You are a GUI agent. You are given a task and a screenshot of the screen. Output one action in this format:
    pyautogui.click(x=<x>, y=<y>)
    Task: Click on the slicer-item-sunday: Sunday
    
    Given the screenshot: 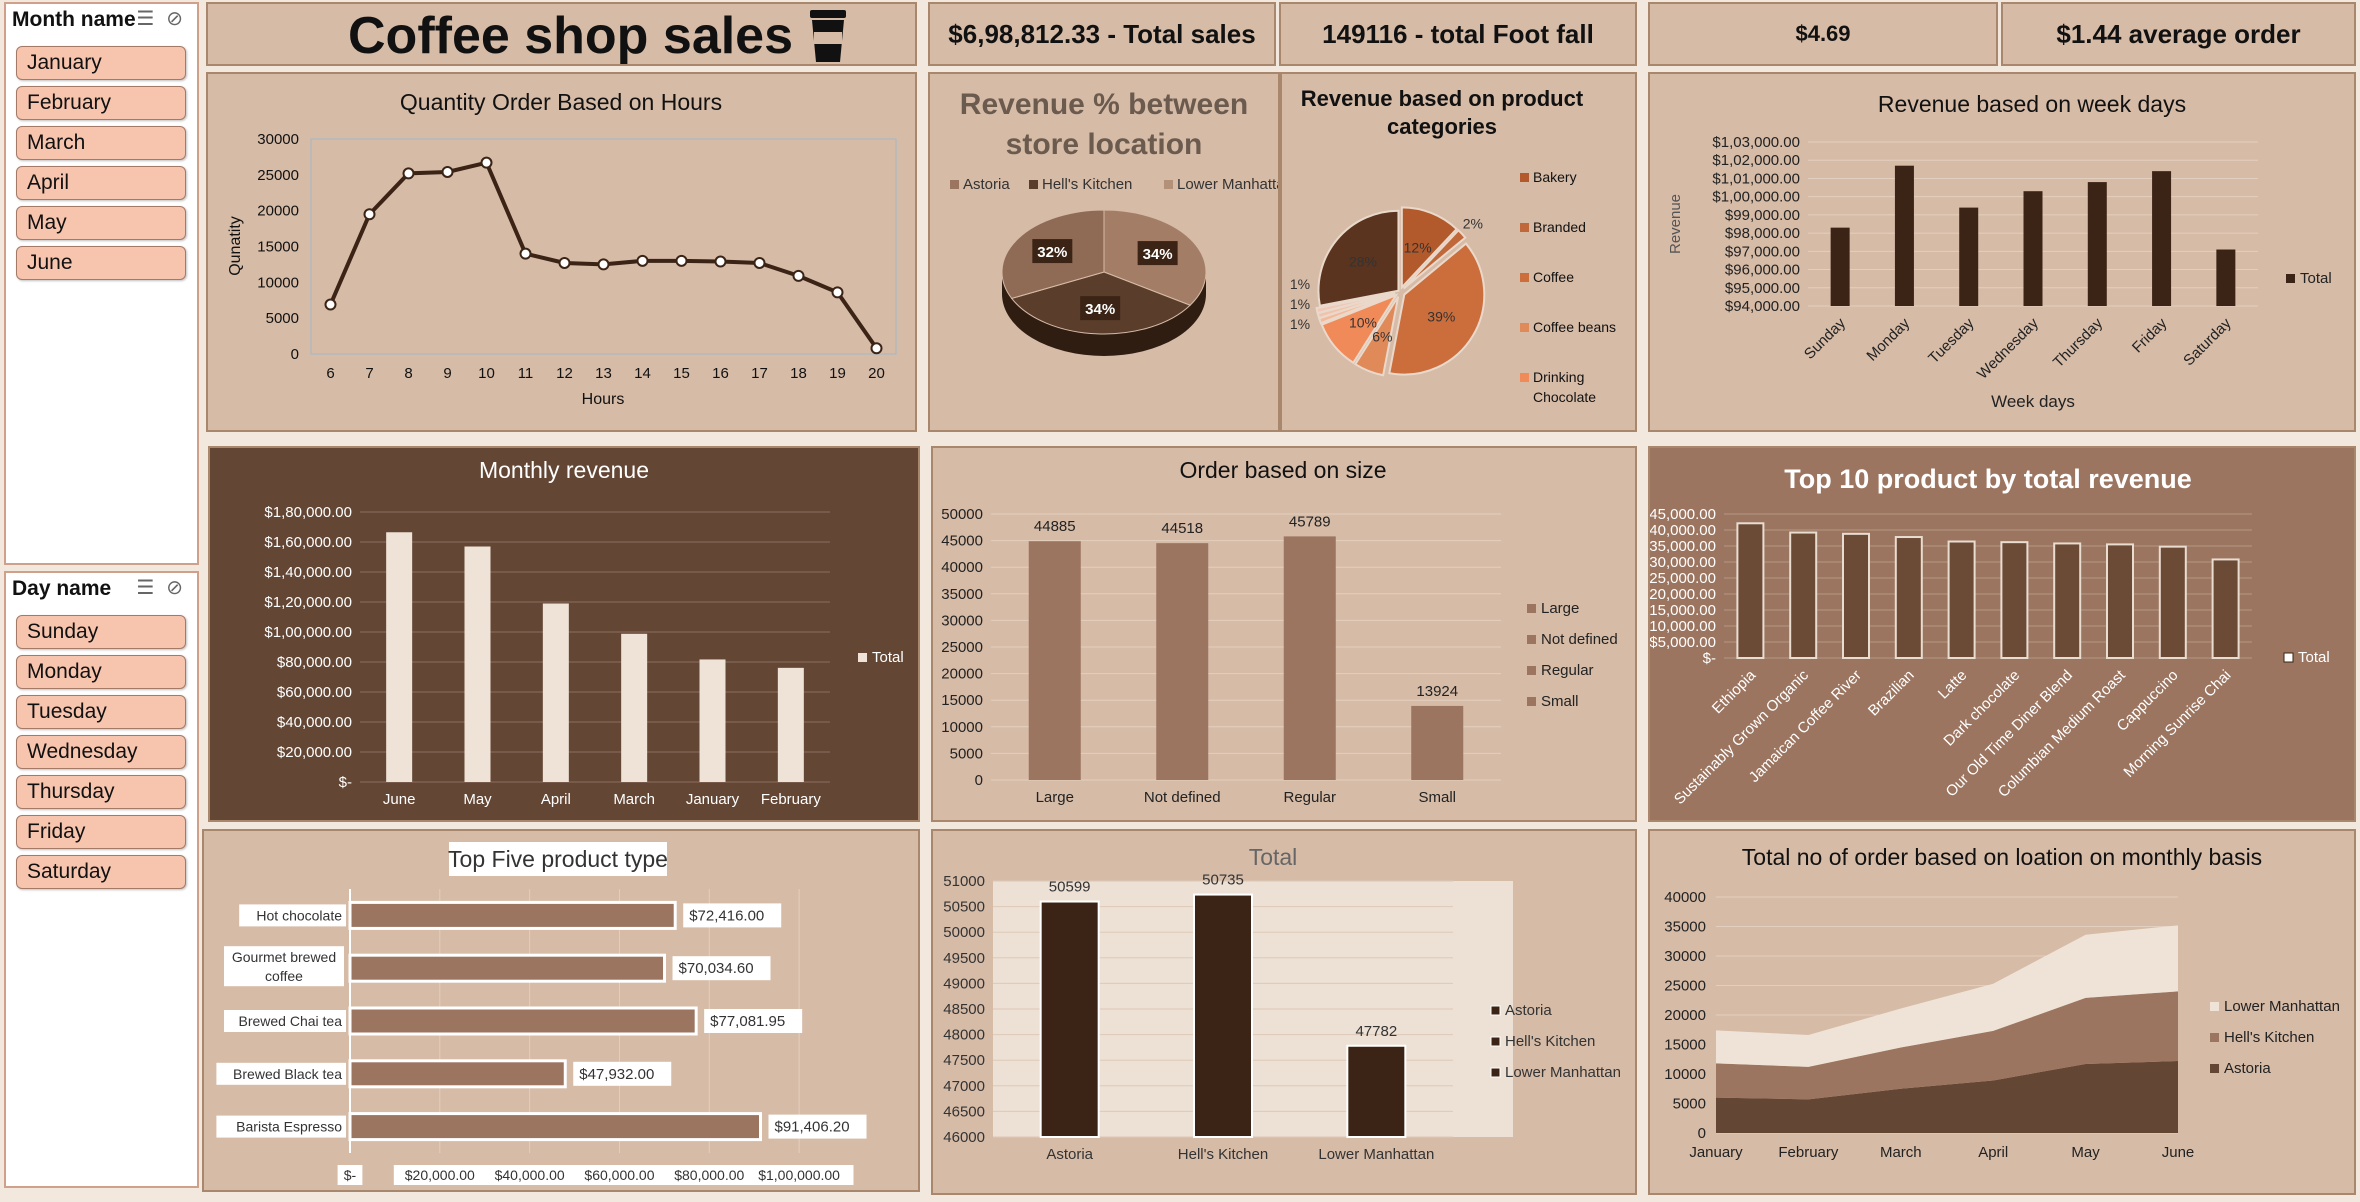 What is the action you would take?
    pyautogui.click(x=101, y=632)
    